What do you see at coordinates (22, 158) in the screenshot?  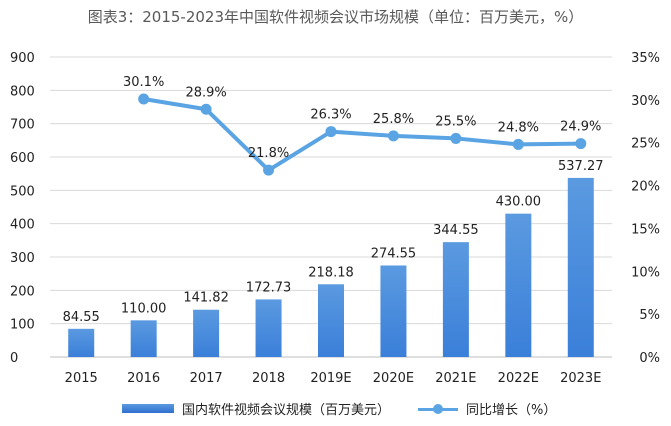 I see `y-left-tick-label: 600` at bounding box center [22, 158].